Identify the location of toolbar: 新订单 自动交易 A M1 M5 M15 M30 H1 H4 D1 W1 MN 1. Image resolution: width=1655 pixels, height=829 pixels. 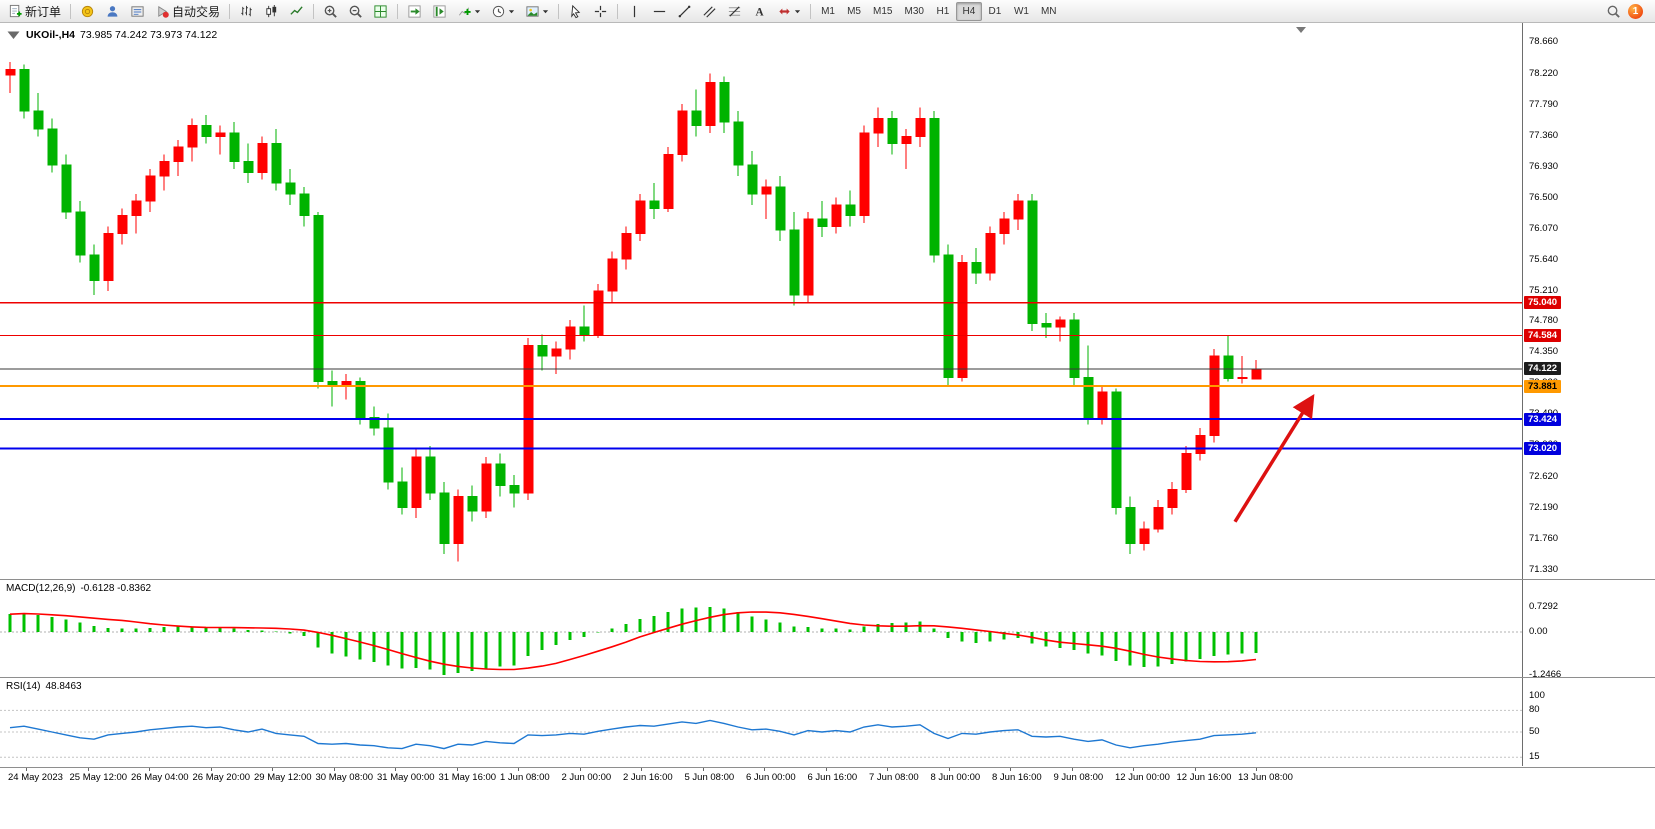
(827, 11).